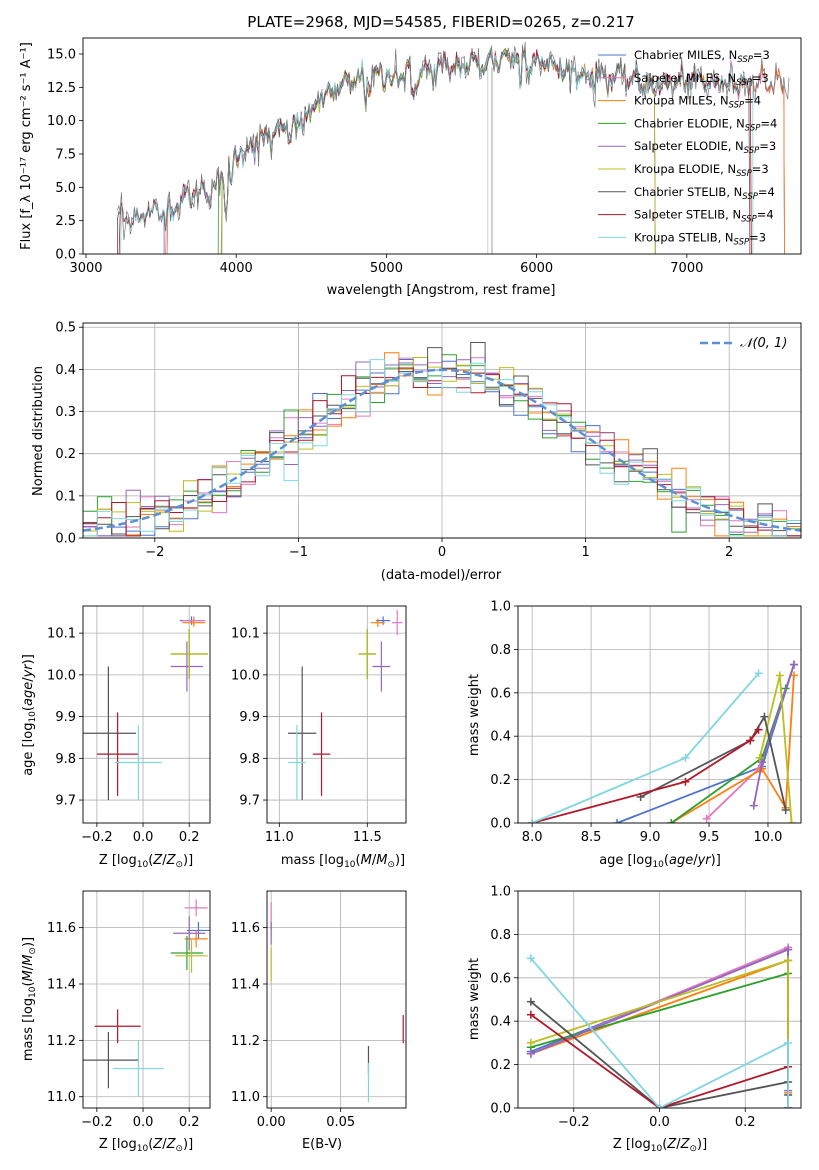 The height and width of the screenshot is (1170, 819). I want to click on x-tick-label: 3000, so click(85, 268).